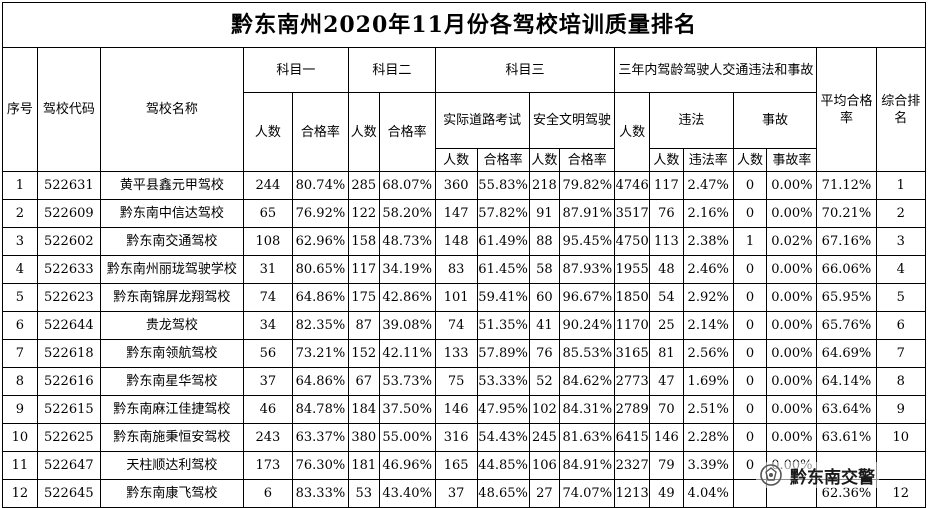 The height and width of the screenshot is (508, 930). Describe the element at coordinates (503, 409) in the screenshot. I see `cell-k3-road-rate: 47.95%` at that location.